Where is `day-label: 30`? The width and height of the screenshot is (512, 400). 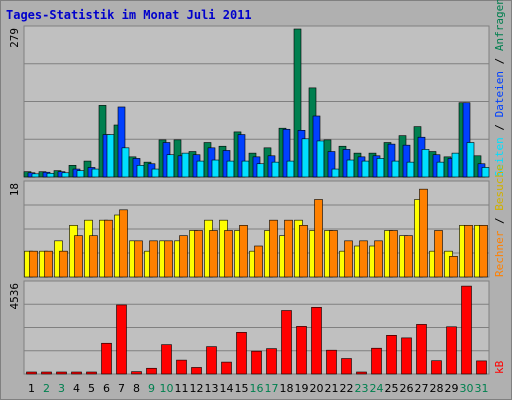 day-label: 30 is located at coordinates (467, 388).